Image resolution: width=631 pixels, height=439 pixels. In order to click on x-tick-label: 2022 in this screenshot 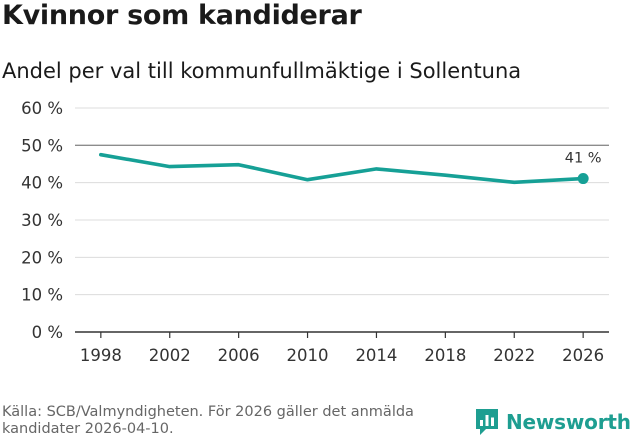, I will do `click(514, 355)`.